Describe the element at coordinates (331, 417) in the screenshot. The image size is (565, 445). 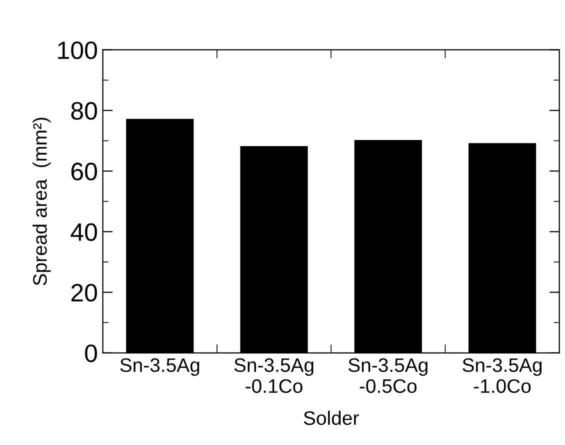
I see `x-axis-title: Solder` at that location.